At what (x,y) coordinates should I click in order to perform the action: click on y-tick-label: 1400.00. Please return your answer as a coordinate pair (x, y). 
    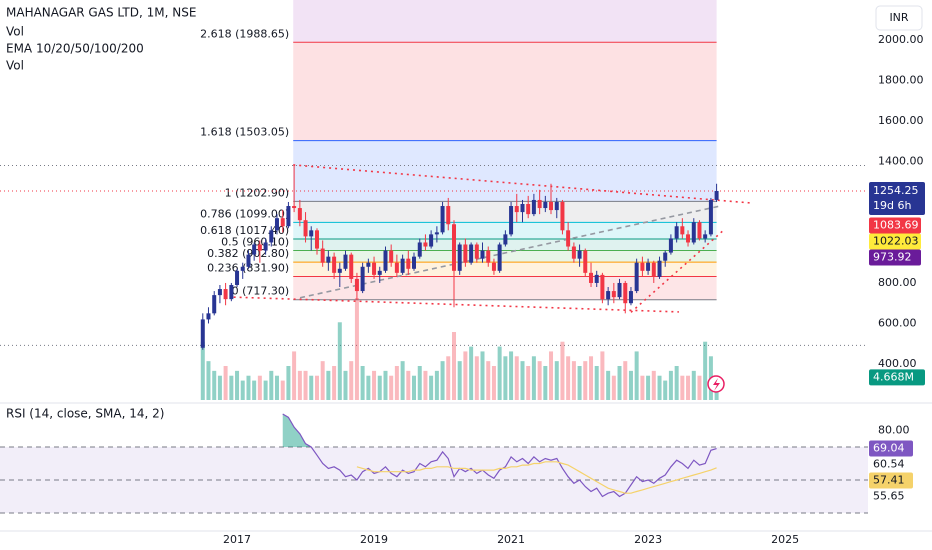
    Looking at the image, I should click on (901, 160).